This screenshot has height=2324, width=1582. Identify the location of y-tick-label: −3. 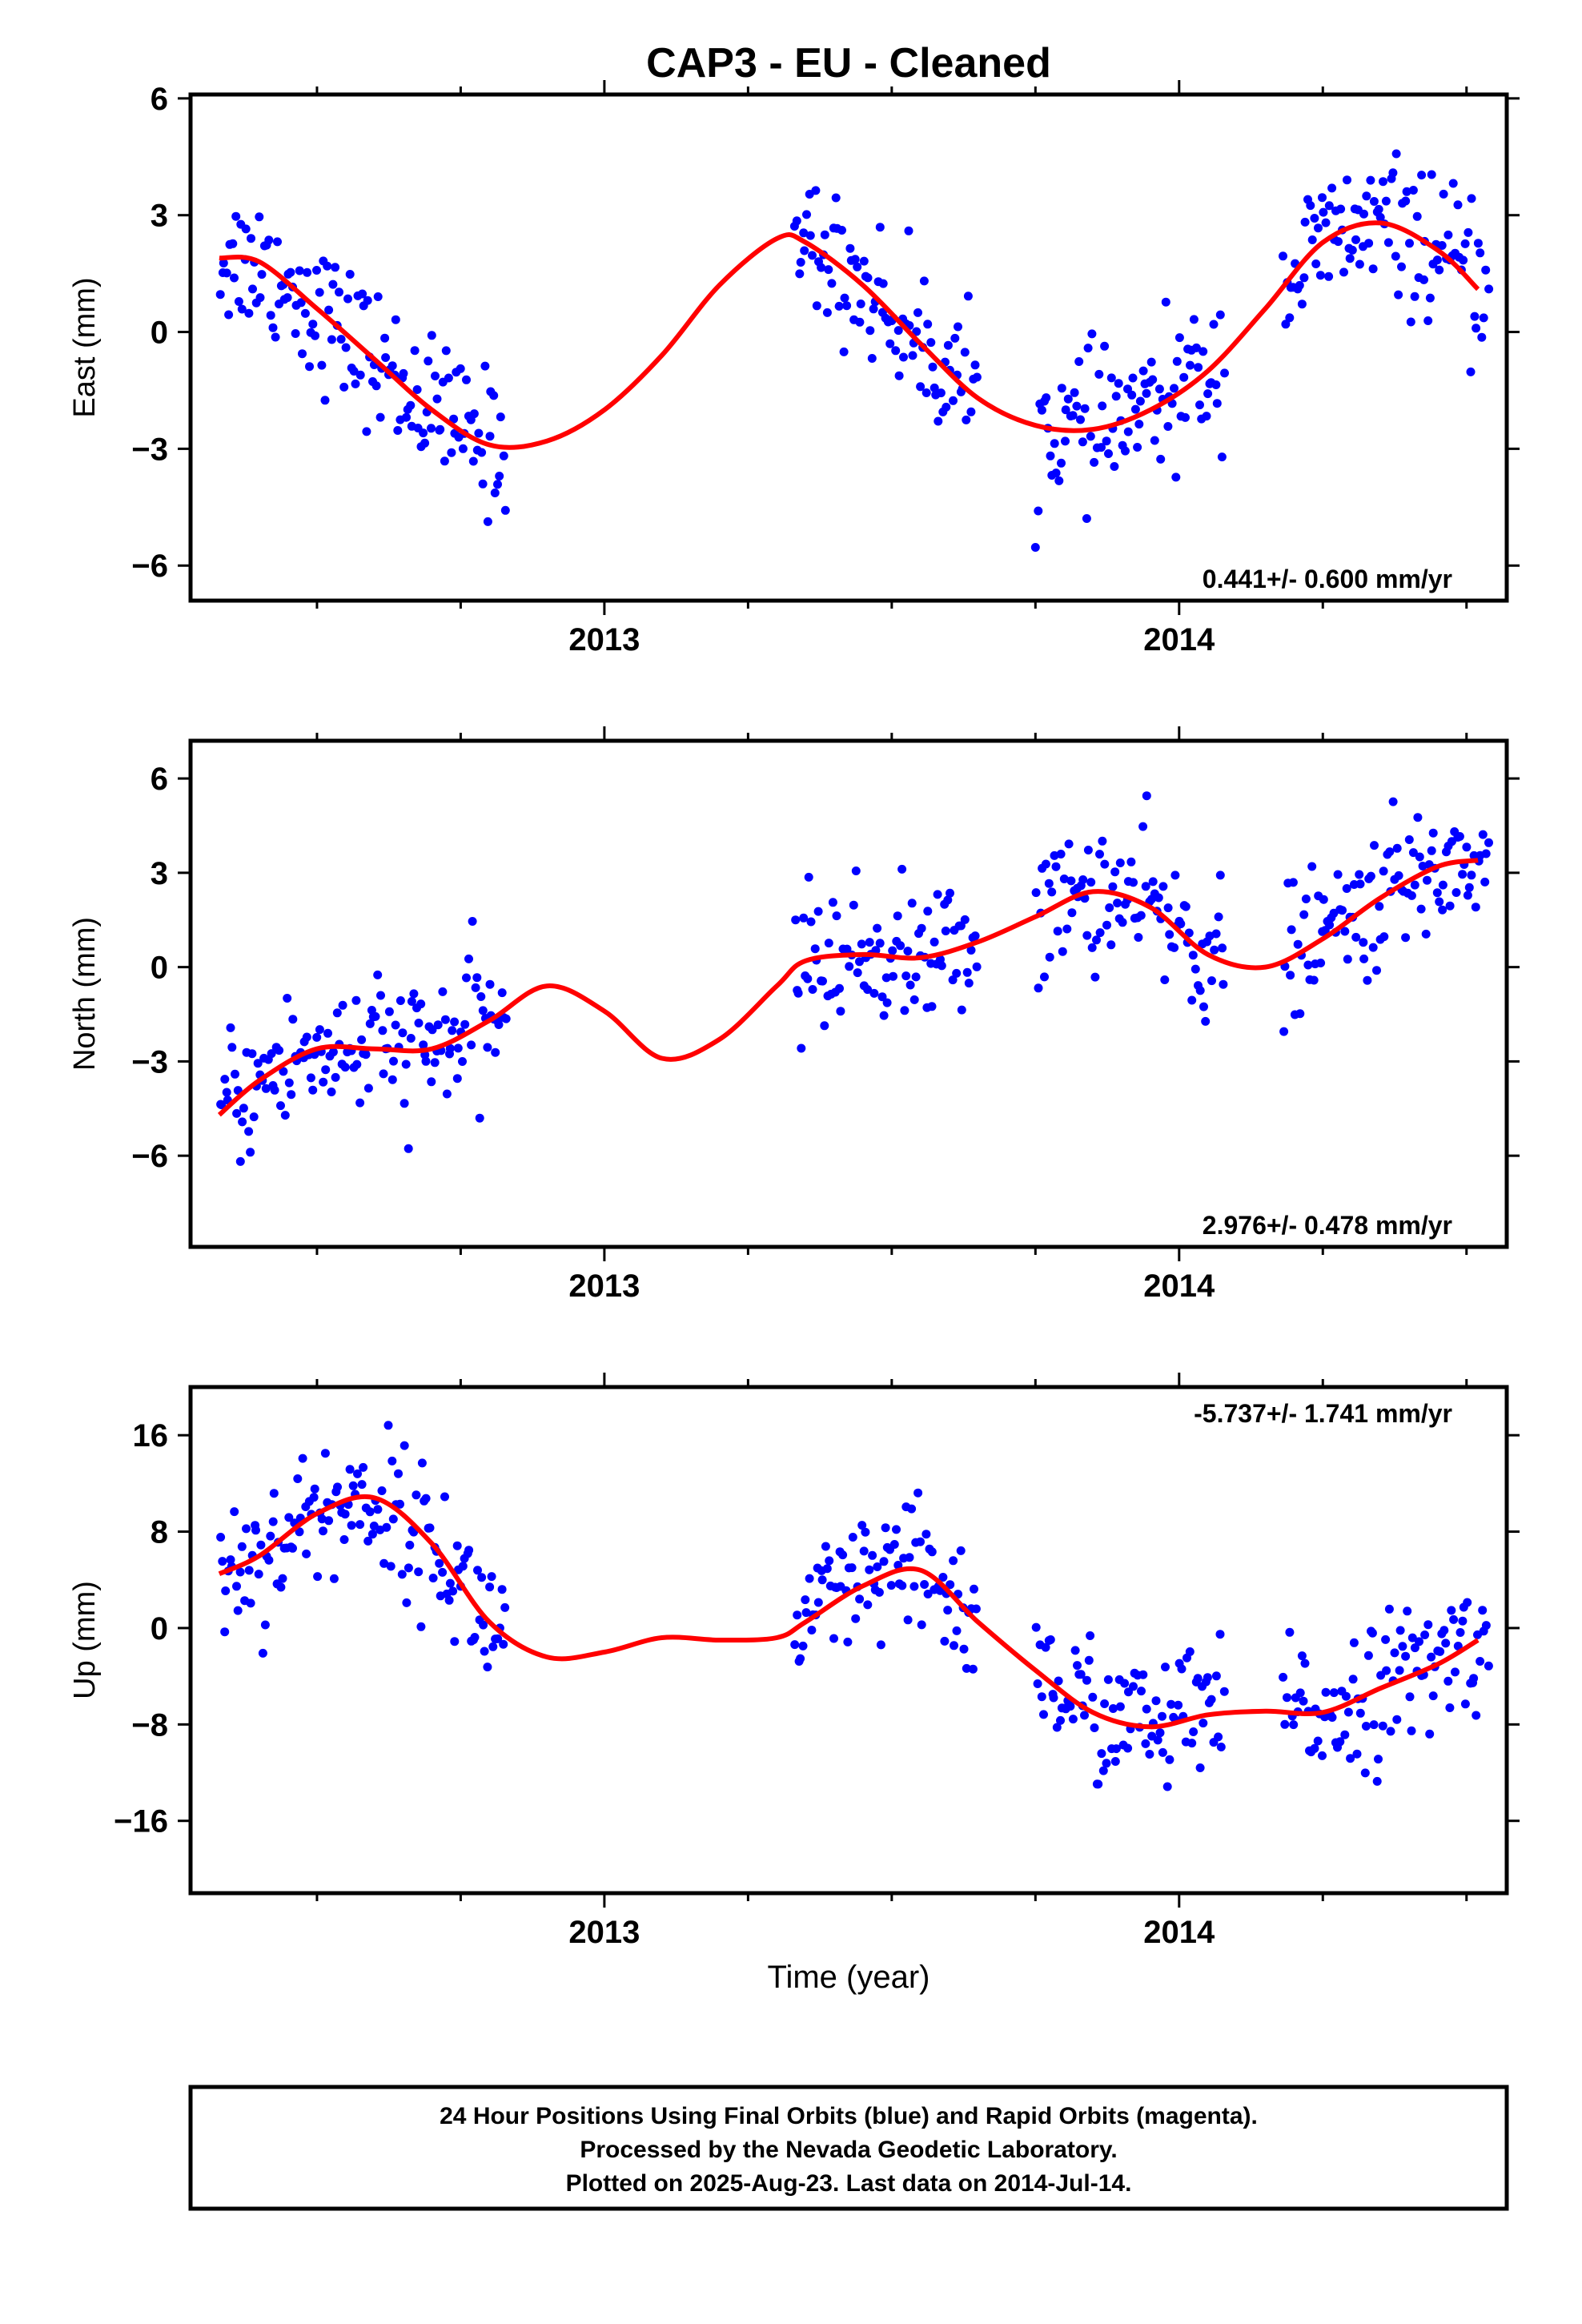
(149, 450).